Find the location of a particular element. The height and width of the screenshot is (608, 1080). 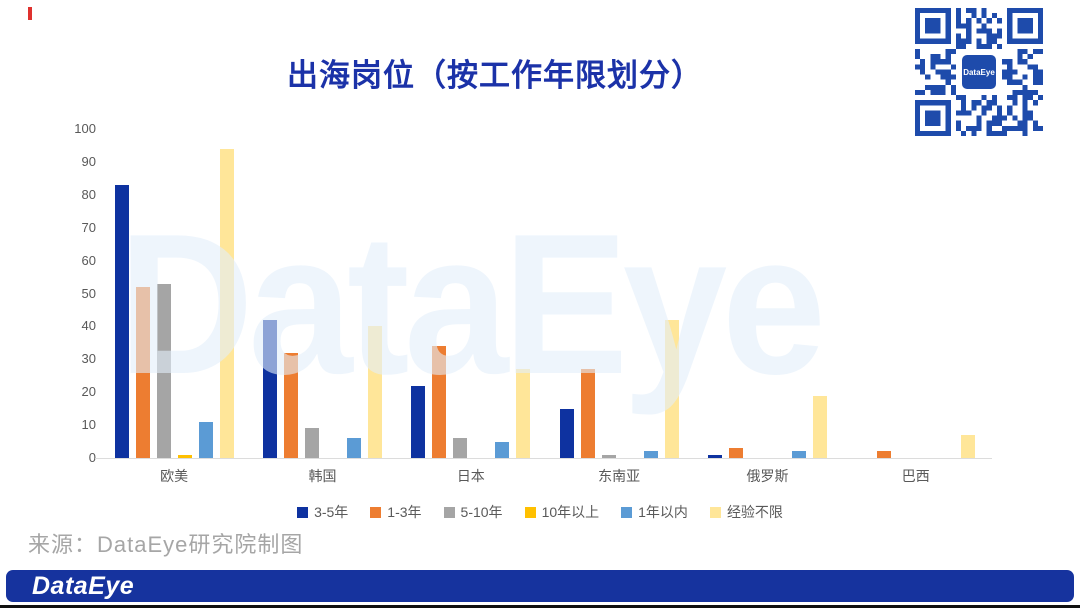

qr-center-logo: DataEye is located at coordinates (979, 72).